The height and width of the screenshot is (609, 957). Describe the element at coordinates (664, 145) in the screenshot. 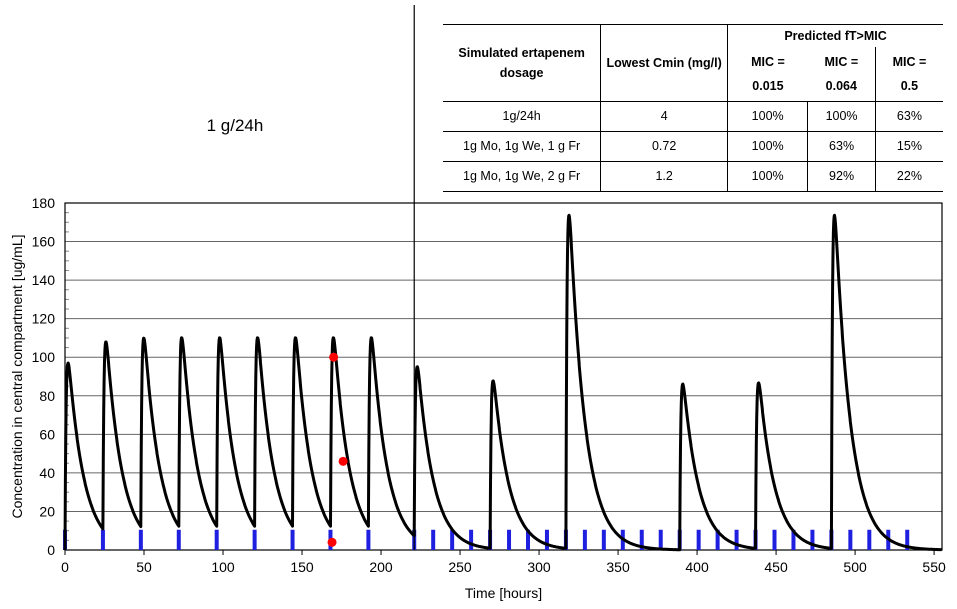

I see `row-cmin: 0.72` at that location.